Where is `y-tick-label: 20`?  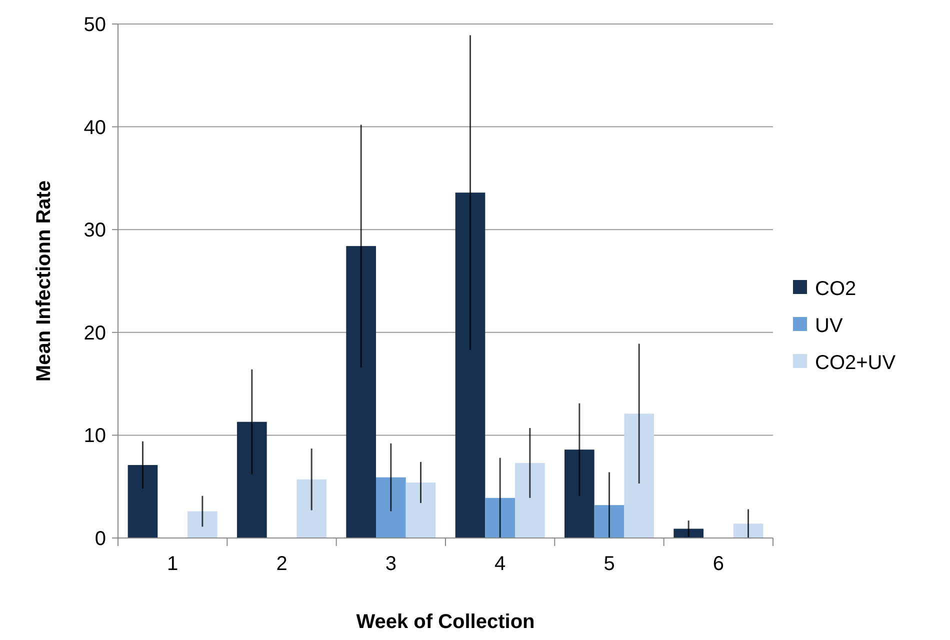
y-tick-label: 20 is located at coordinates (95, 333).